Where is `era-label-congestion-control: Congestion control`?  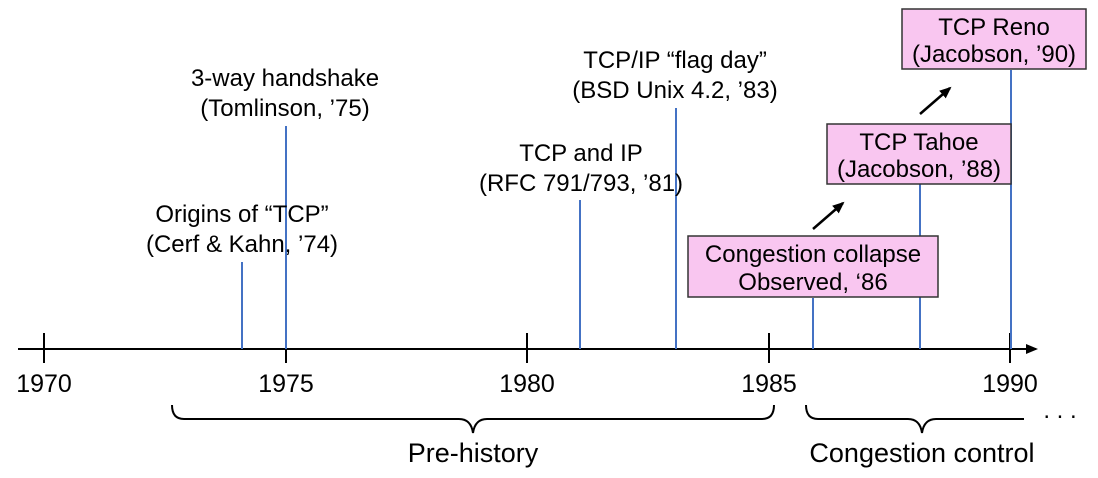
era-label-congestion-control: Congestion control is located at coordinates (921, 453).